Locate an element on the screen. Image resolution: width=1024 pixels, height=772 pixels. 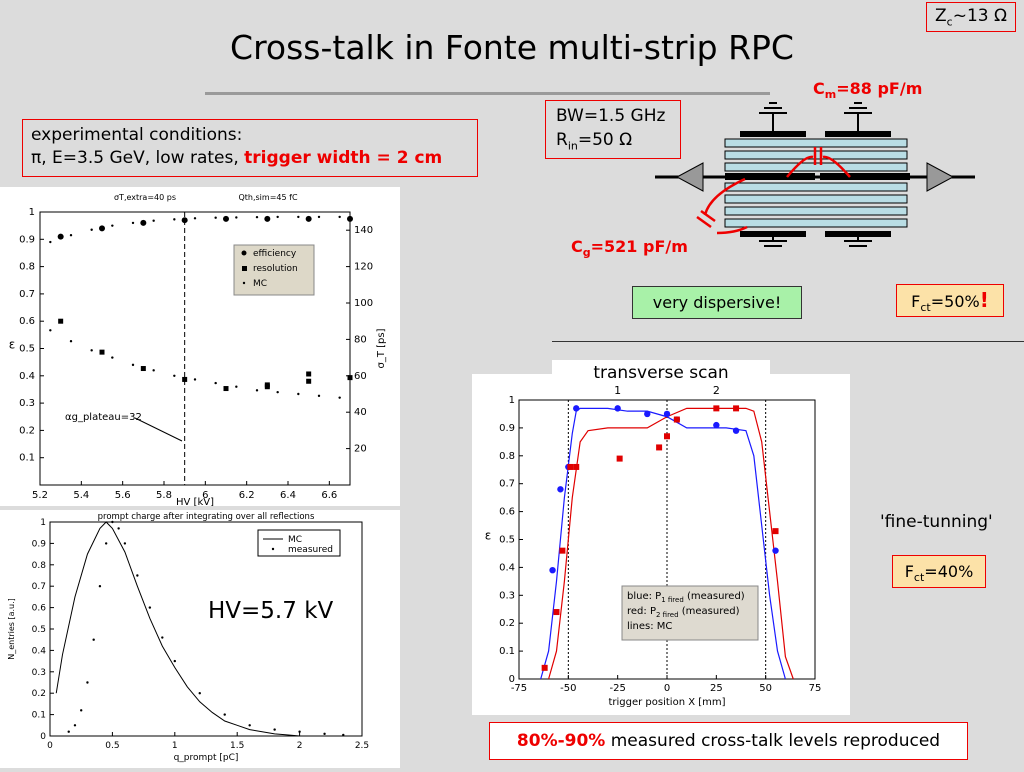
y-tick-label: 1 is located at coordinates (43, 523).